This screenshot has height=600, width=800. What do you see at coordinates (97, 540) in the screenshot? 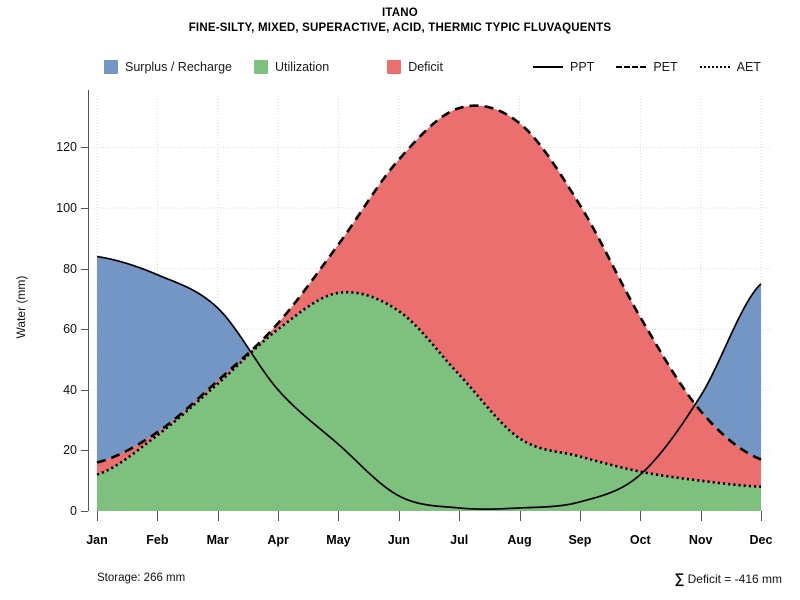
I see `x-tick-label-jan: Jan` at bounding box center [97, 540].